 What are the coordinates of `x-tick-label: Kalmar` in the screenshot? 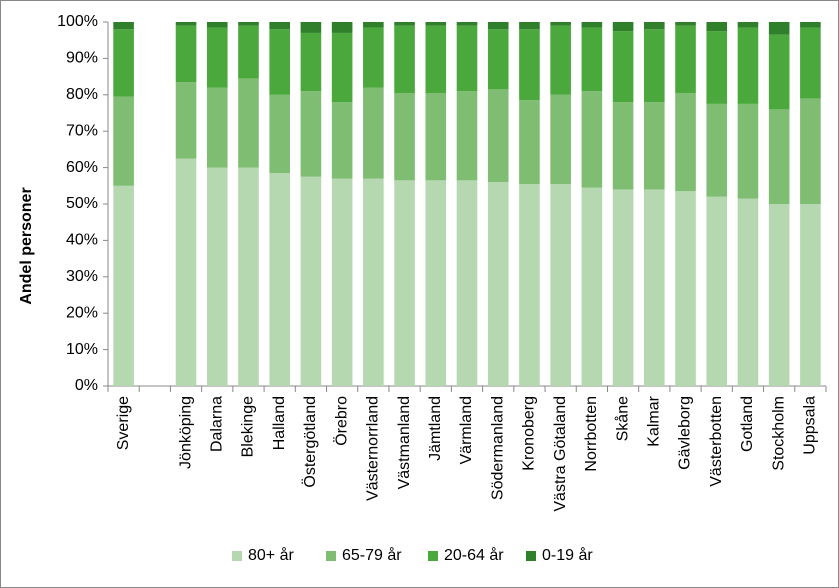 It's located at (654, 420).